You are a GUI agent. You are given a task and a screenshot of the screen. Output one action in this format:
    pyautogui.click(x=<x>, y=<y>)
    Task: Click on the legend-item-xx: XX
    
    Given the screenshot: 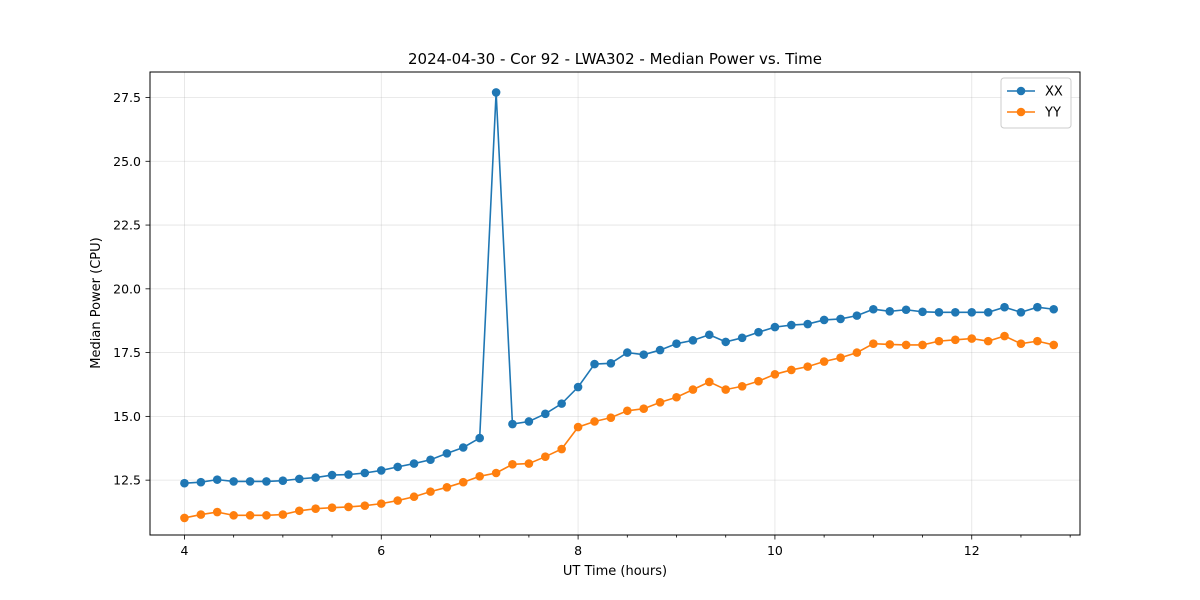 What is the action you would take?
    pyautogui.click(x=1035, y=92)
    